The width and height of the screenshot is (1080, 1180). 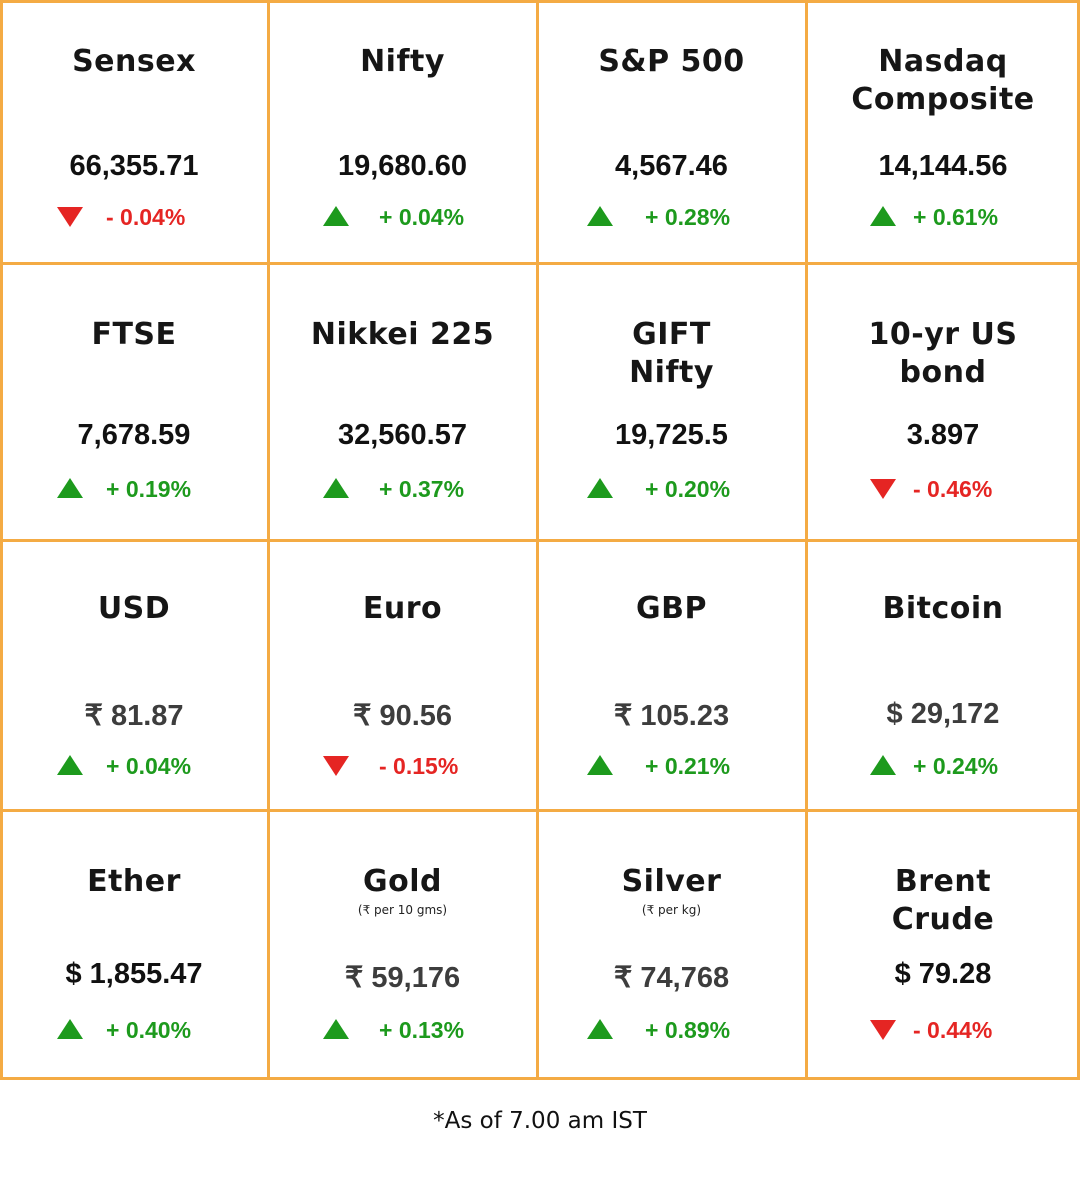 What do you see at coordinates (943, 354) in the screenshot?
I see `tile-title: 10-yr US bond` at bounding box center [943, 354].